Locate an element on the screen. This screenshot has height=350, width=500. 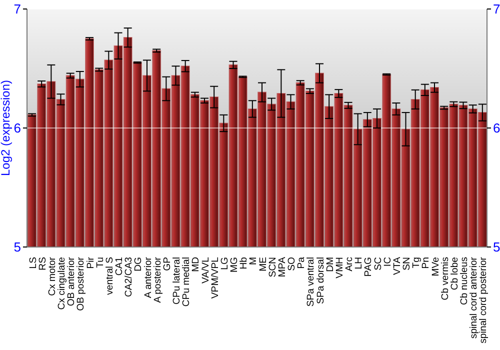
x-tick-label: Arc is located at coordinates (350, 264).